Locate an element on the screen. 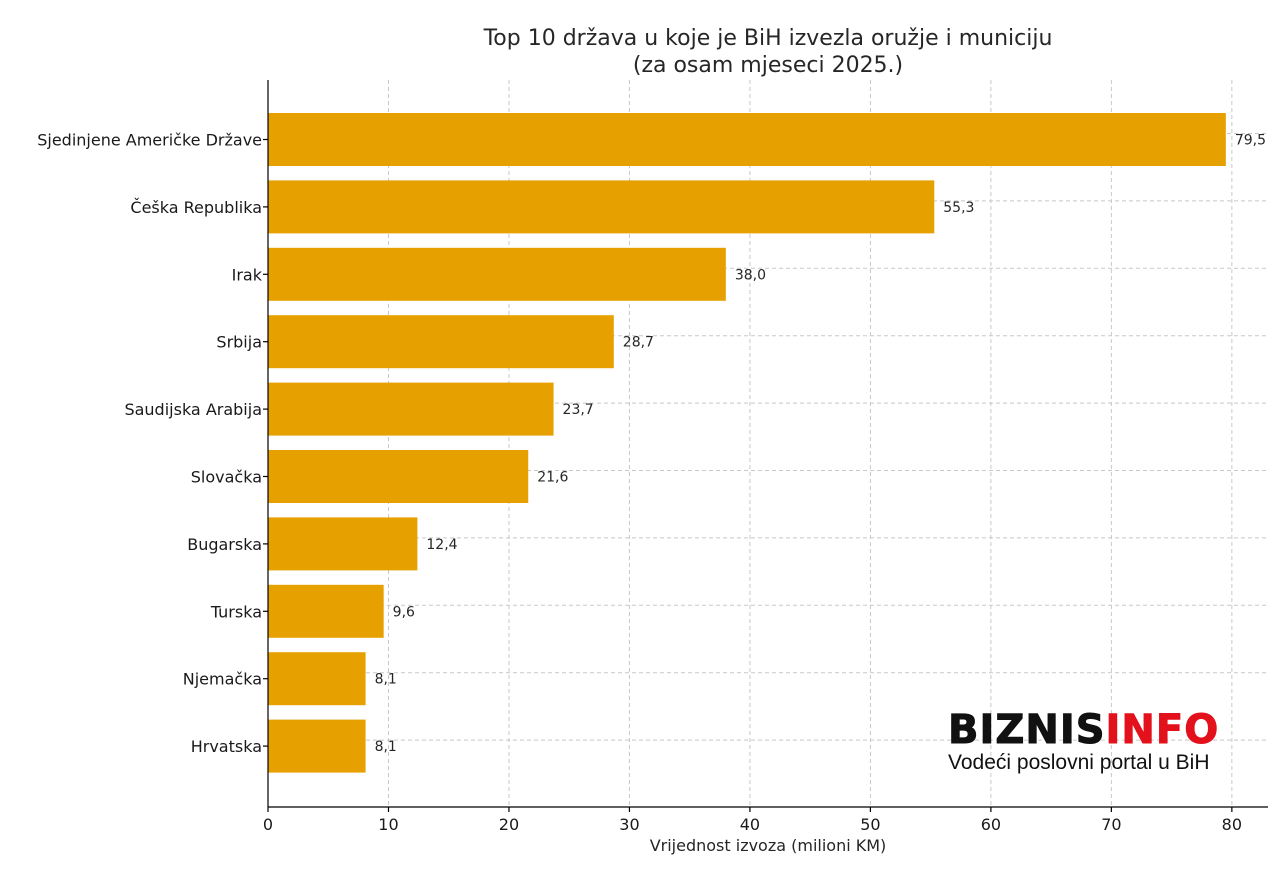 The height and width of the screenshot is (880, 1280). data-label: 12,4 is located at coordinates (441, 545).